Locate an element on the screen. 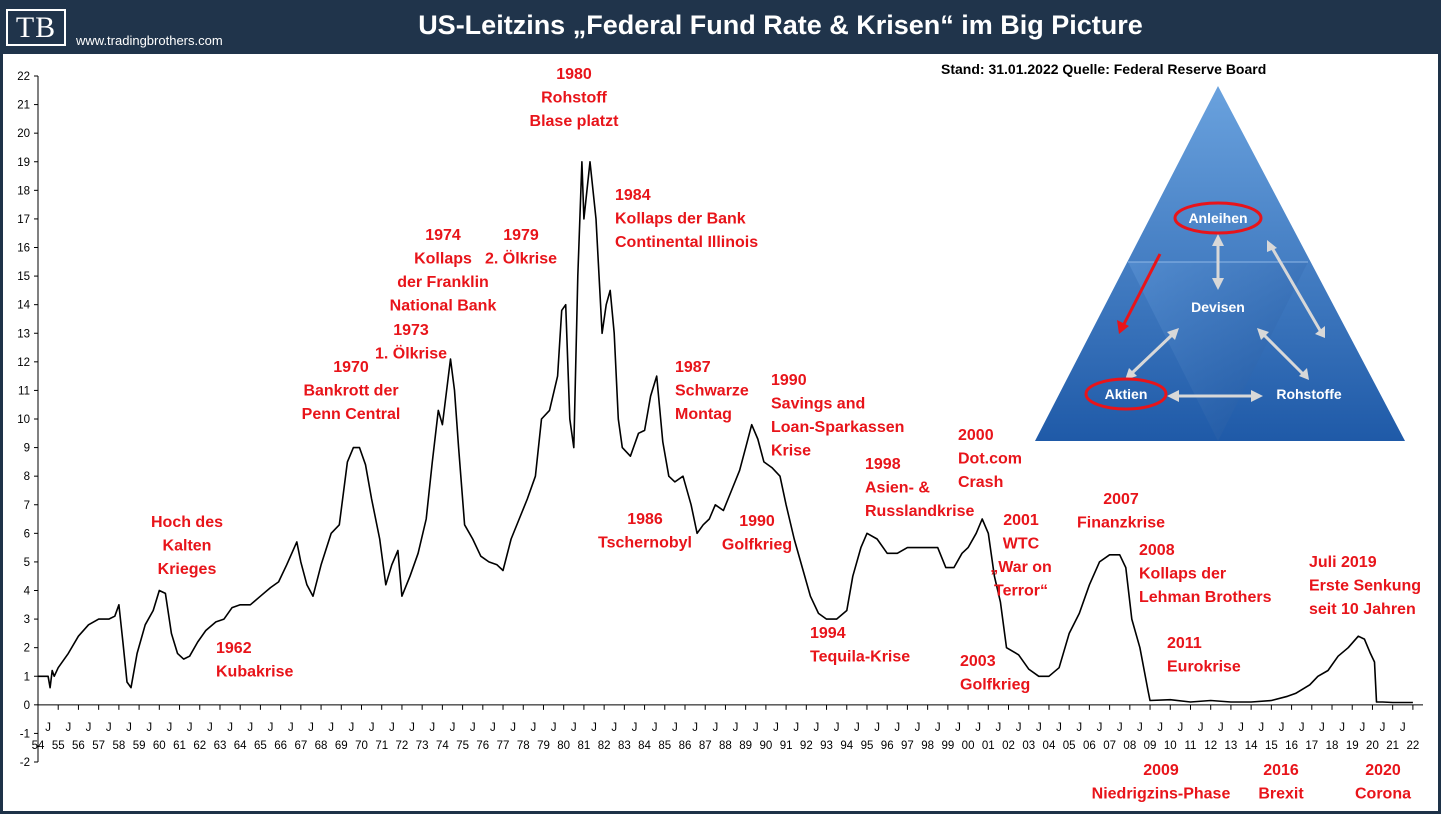 This screenshot has height=814, width=1441. x-tick-label: 79 is located at coordinates (543, 746).